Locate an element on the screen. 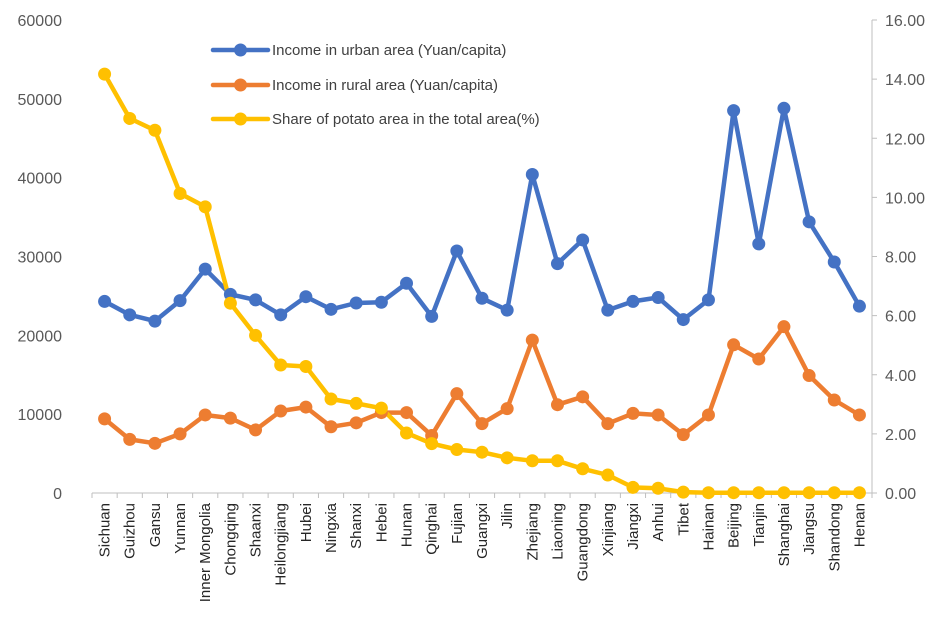  x-tick-label: Liaoning is located at coordinates (557, 531).